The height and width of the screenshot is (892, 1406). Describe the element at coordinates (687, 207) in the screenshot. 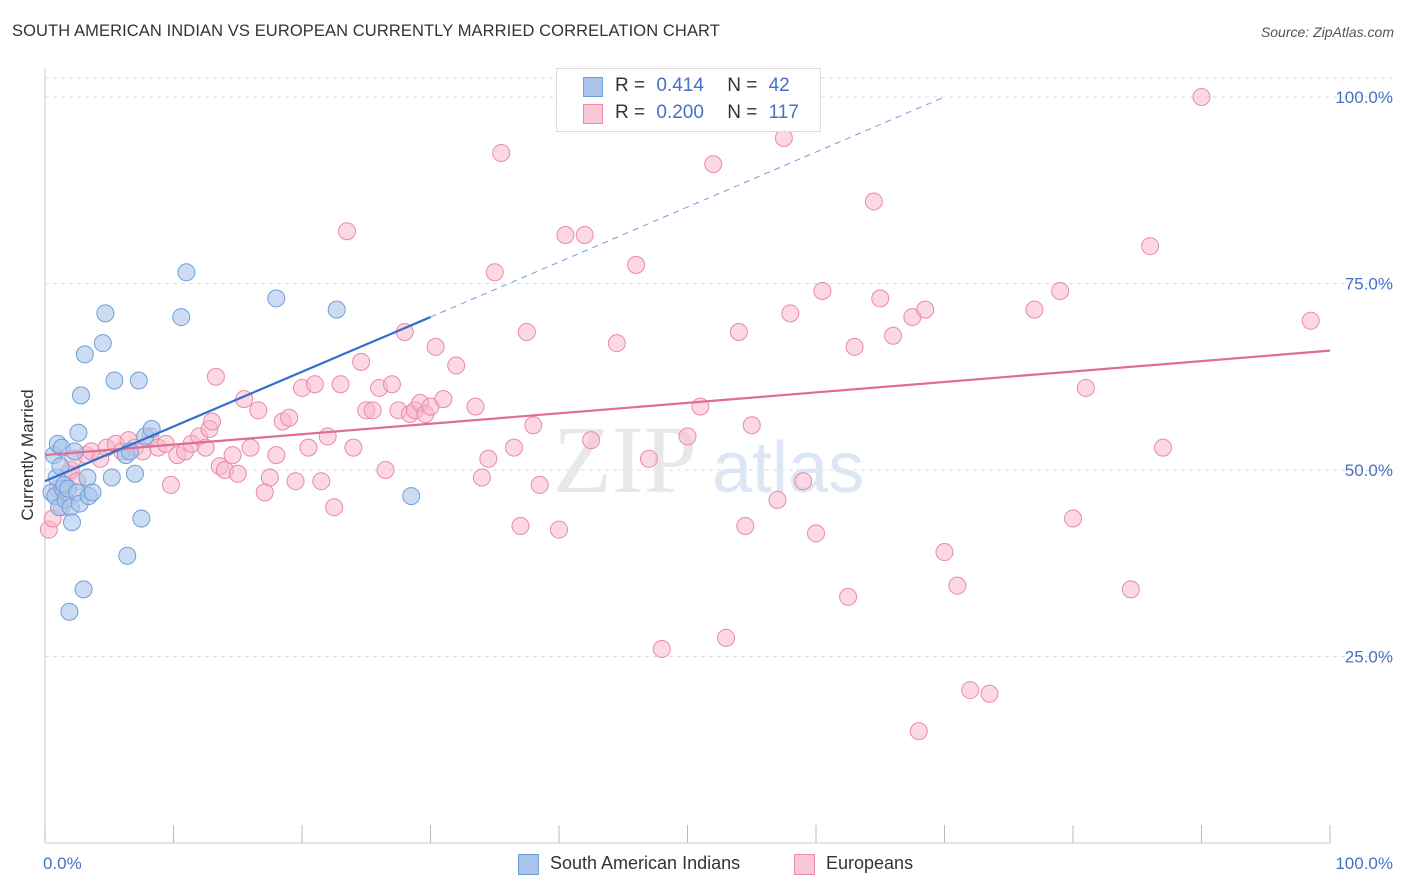

I see `south-american-indian-trend-extension` at that location.